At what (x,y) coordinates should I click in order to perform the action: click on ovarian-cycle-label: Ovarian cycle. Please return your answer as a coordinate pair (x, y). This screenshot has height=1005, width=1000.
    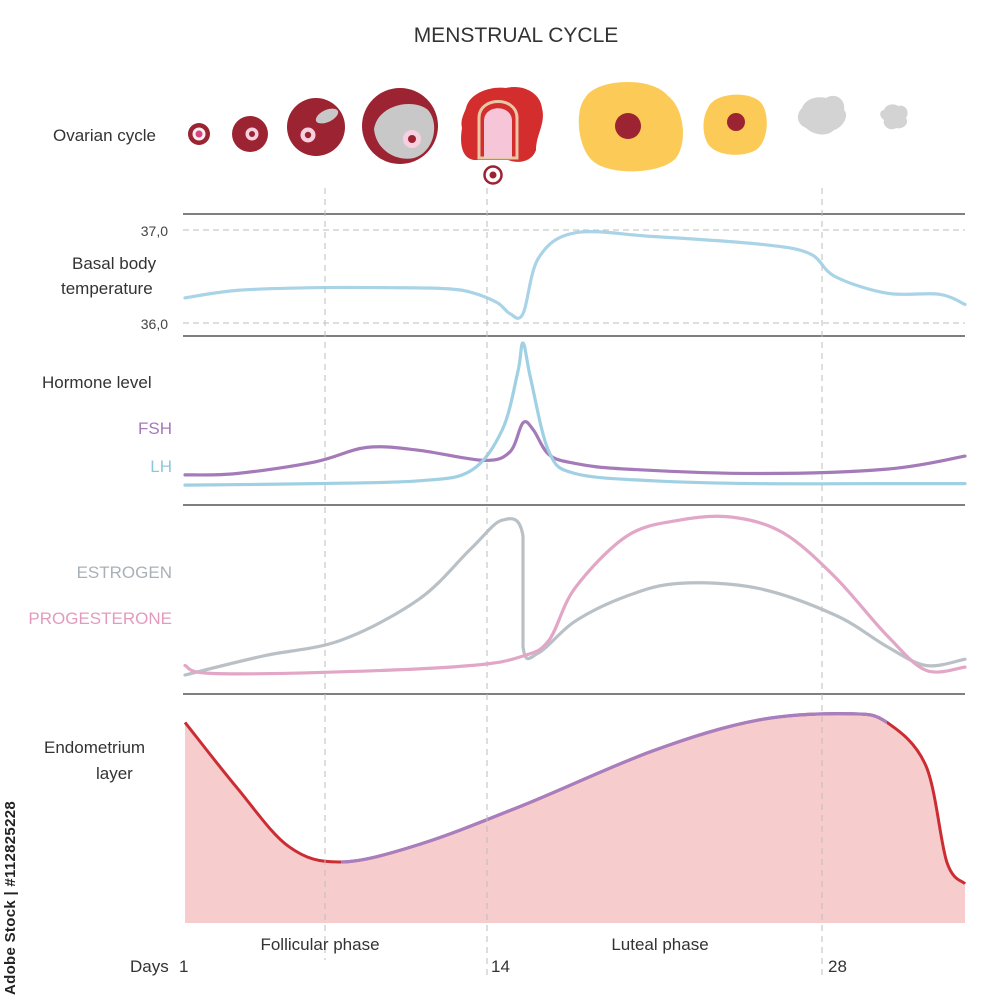
    Looking at the image, I should click on (104, 135).